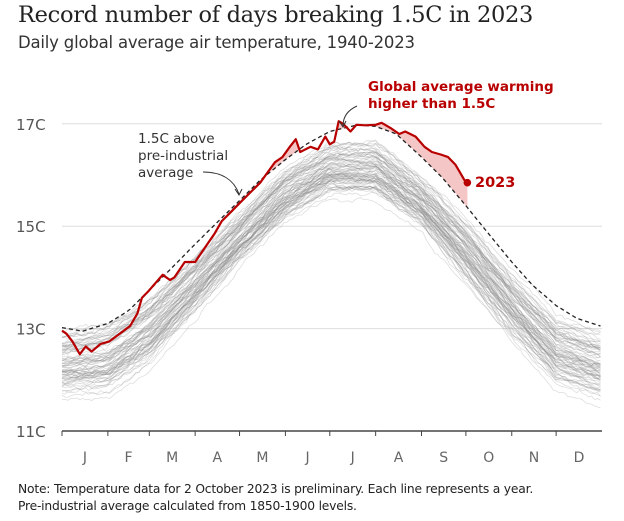 The image size is (624, 521). What do you see at coordinates (534, 458) in the screenshot?
I see `x-tick-label: N` at bounding box center [534, 458].